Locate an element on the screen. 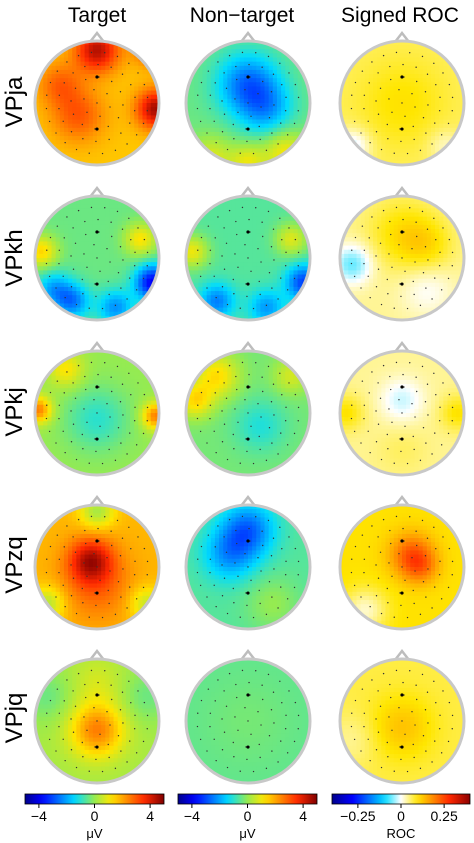 This screenshot has height=843, width=474. reference-electrode is located at coordinates (402, 129).